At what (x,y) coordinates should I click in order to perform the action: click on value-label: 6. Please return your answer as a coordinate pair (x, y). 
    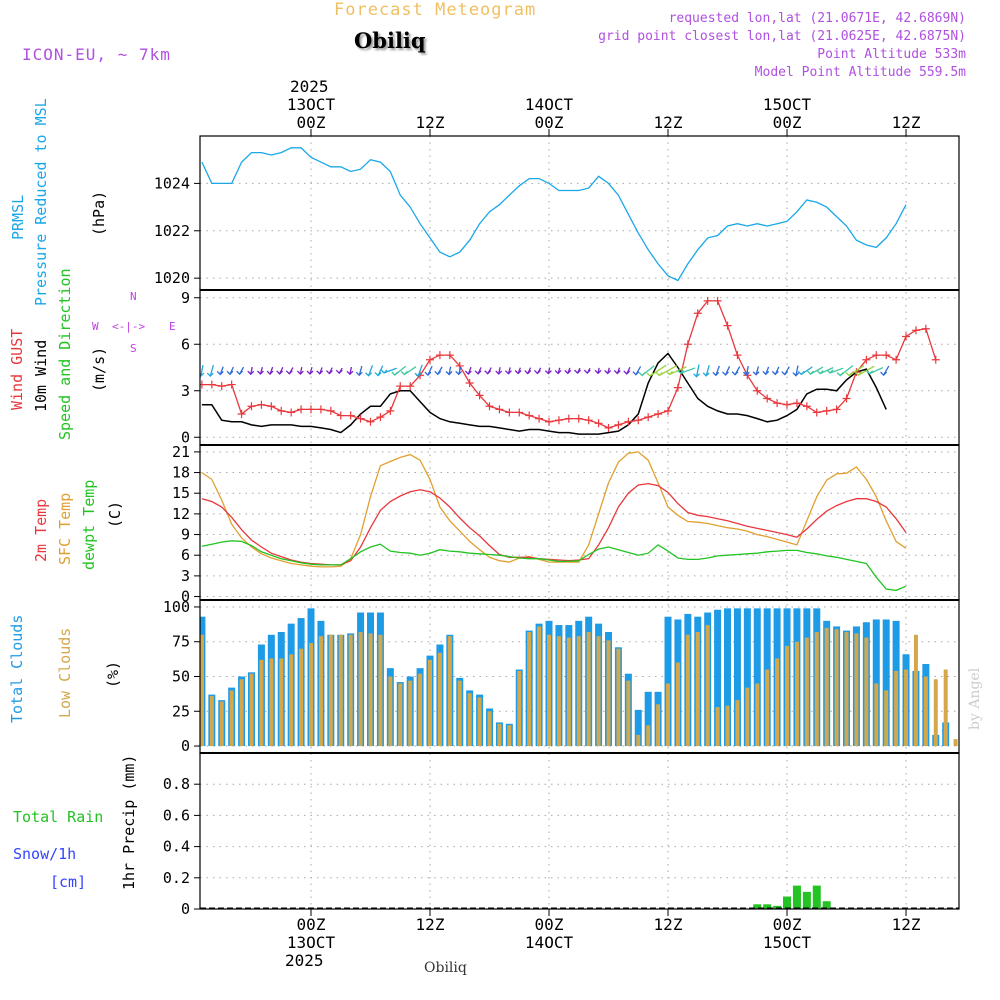
    Looking at the image, I should click on (185, 344).